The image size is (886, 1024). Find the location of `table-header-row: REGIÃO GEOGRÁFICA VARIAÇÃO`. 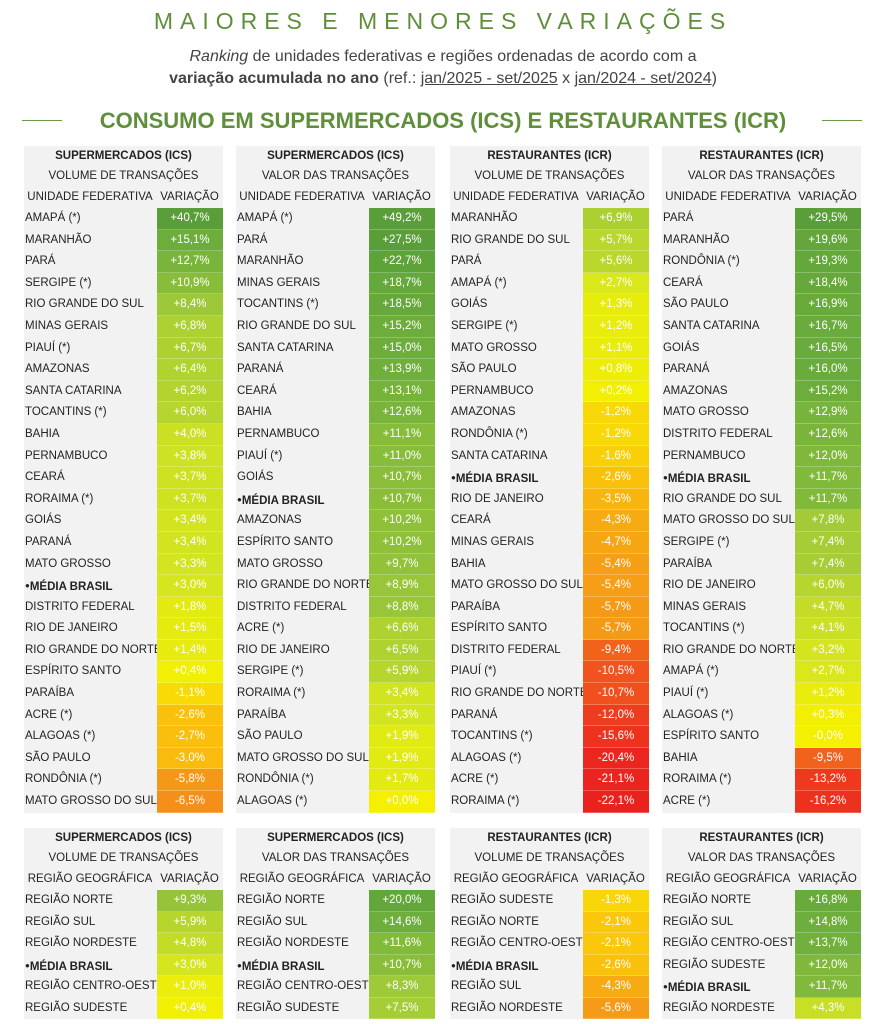

table-header-row: REGIÃO GEOGRÁFICA VARIAÇÃO is located at coordinates (335, 879).